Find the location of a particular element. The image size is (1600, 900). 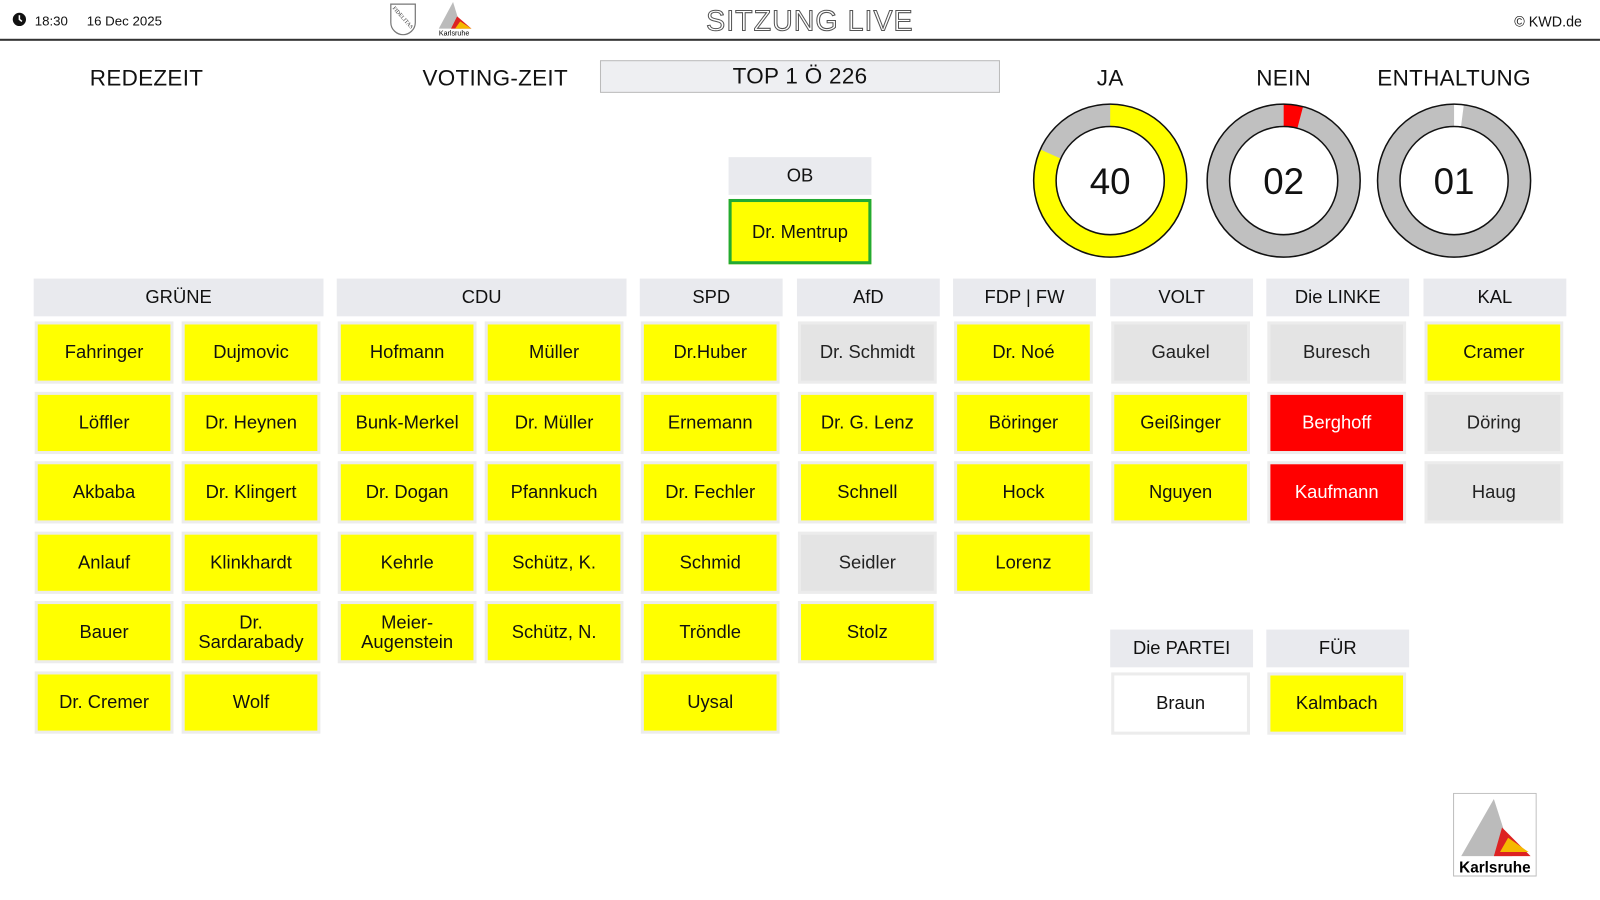

member-card: Uysal is located at coordinates (710, 702).